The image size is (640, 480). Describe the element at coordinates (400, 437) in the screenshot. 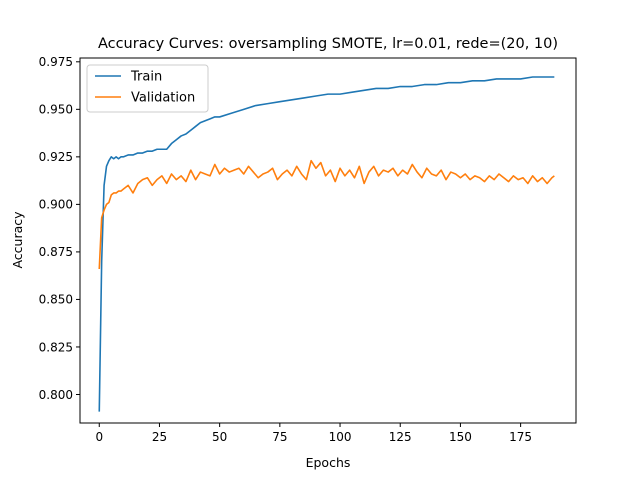

I see `x-tick-label: 125` at that location.